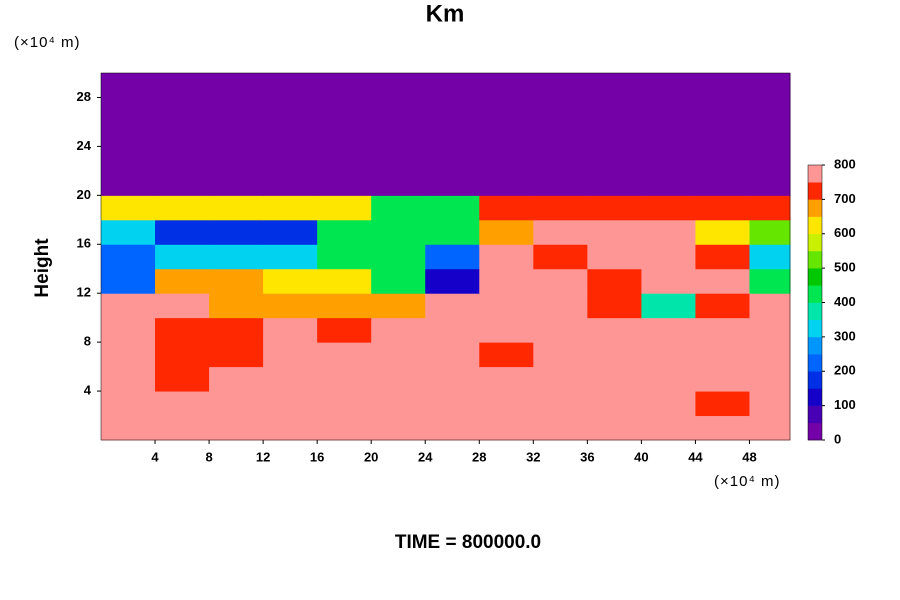 This screenshot has width=900, height=600. Describe the element at coordinates (479, 456) in the screenshot. I see `x-tick-label: 28` at that location.